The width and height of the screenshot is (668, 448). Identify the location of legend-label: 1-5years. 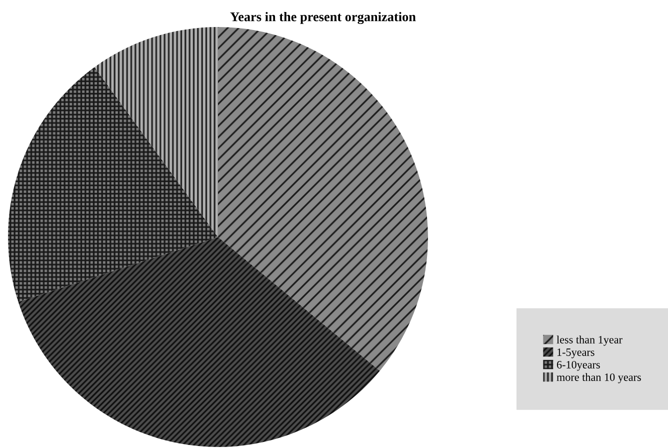
(575, 353).